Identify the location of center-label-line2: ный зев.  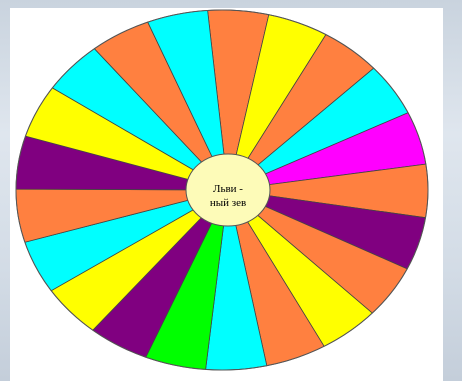
(228, 203).